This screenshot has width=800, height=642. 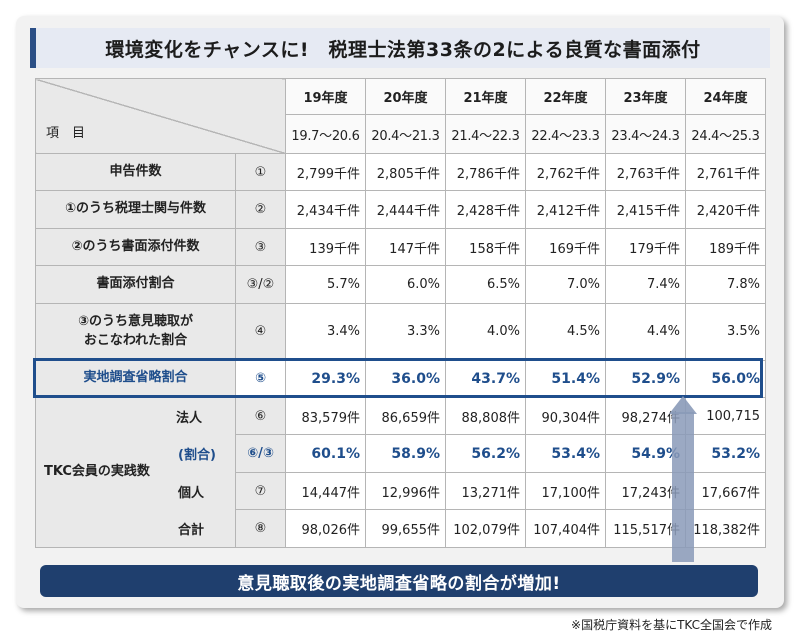 What do you see at coordinates (683, 487) in the screenshot?
I see `up-arrow-shaft` at bounding box center [683, 487].